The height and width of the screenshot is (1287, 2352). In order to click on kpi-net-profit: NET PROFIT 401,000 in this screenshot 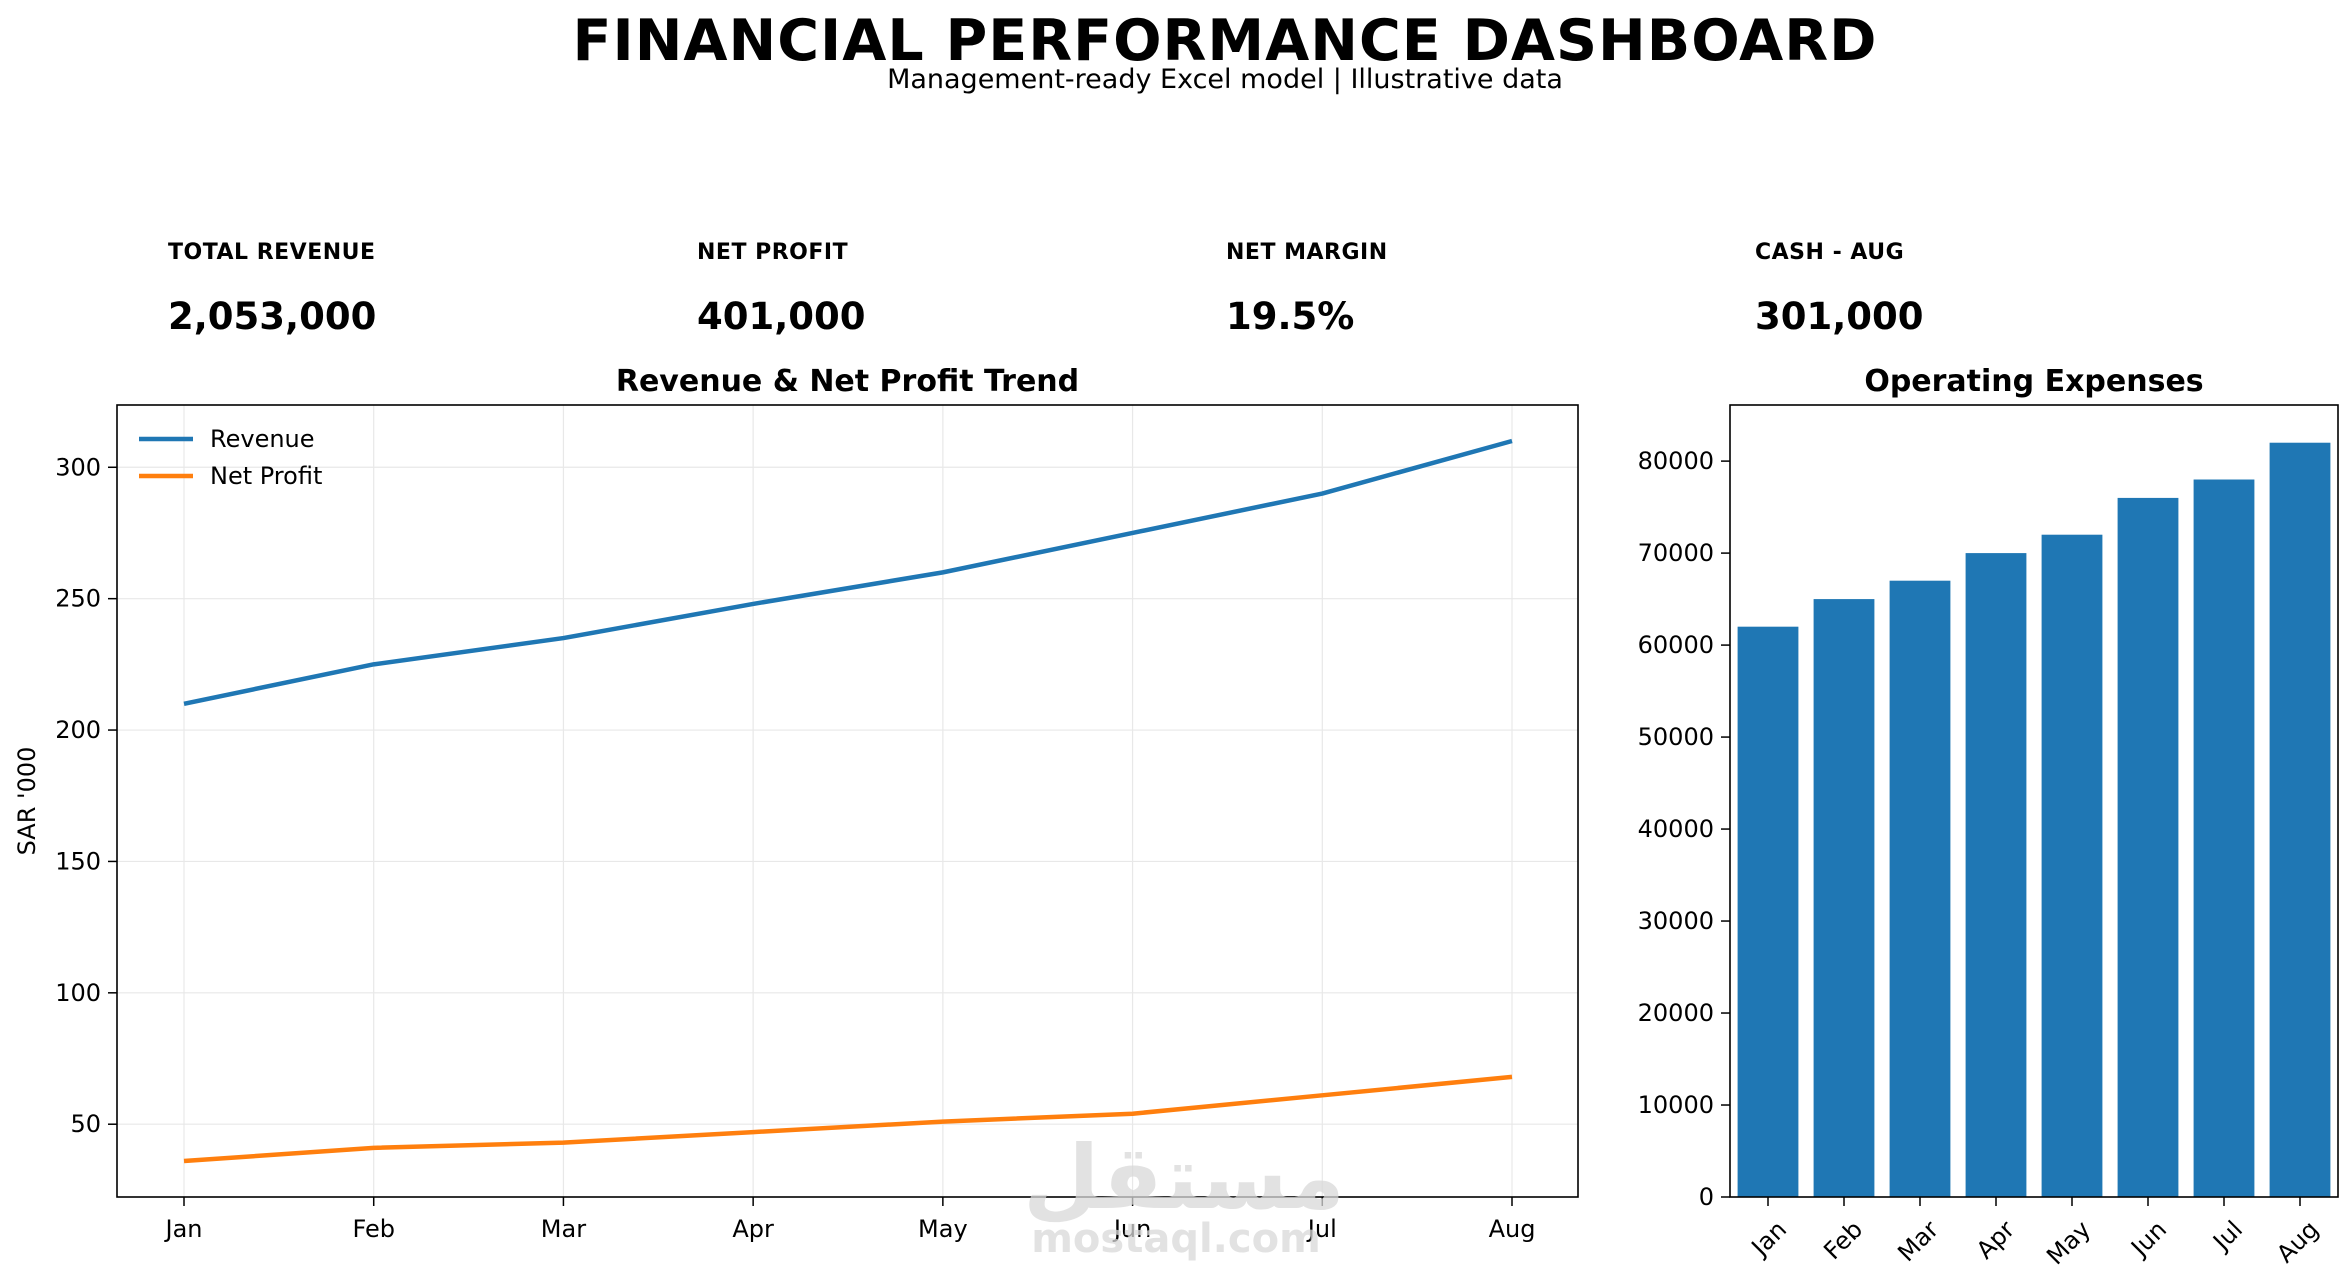, I will do `click(781, 289)`.